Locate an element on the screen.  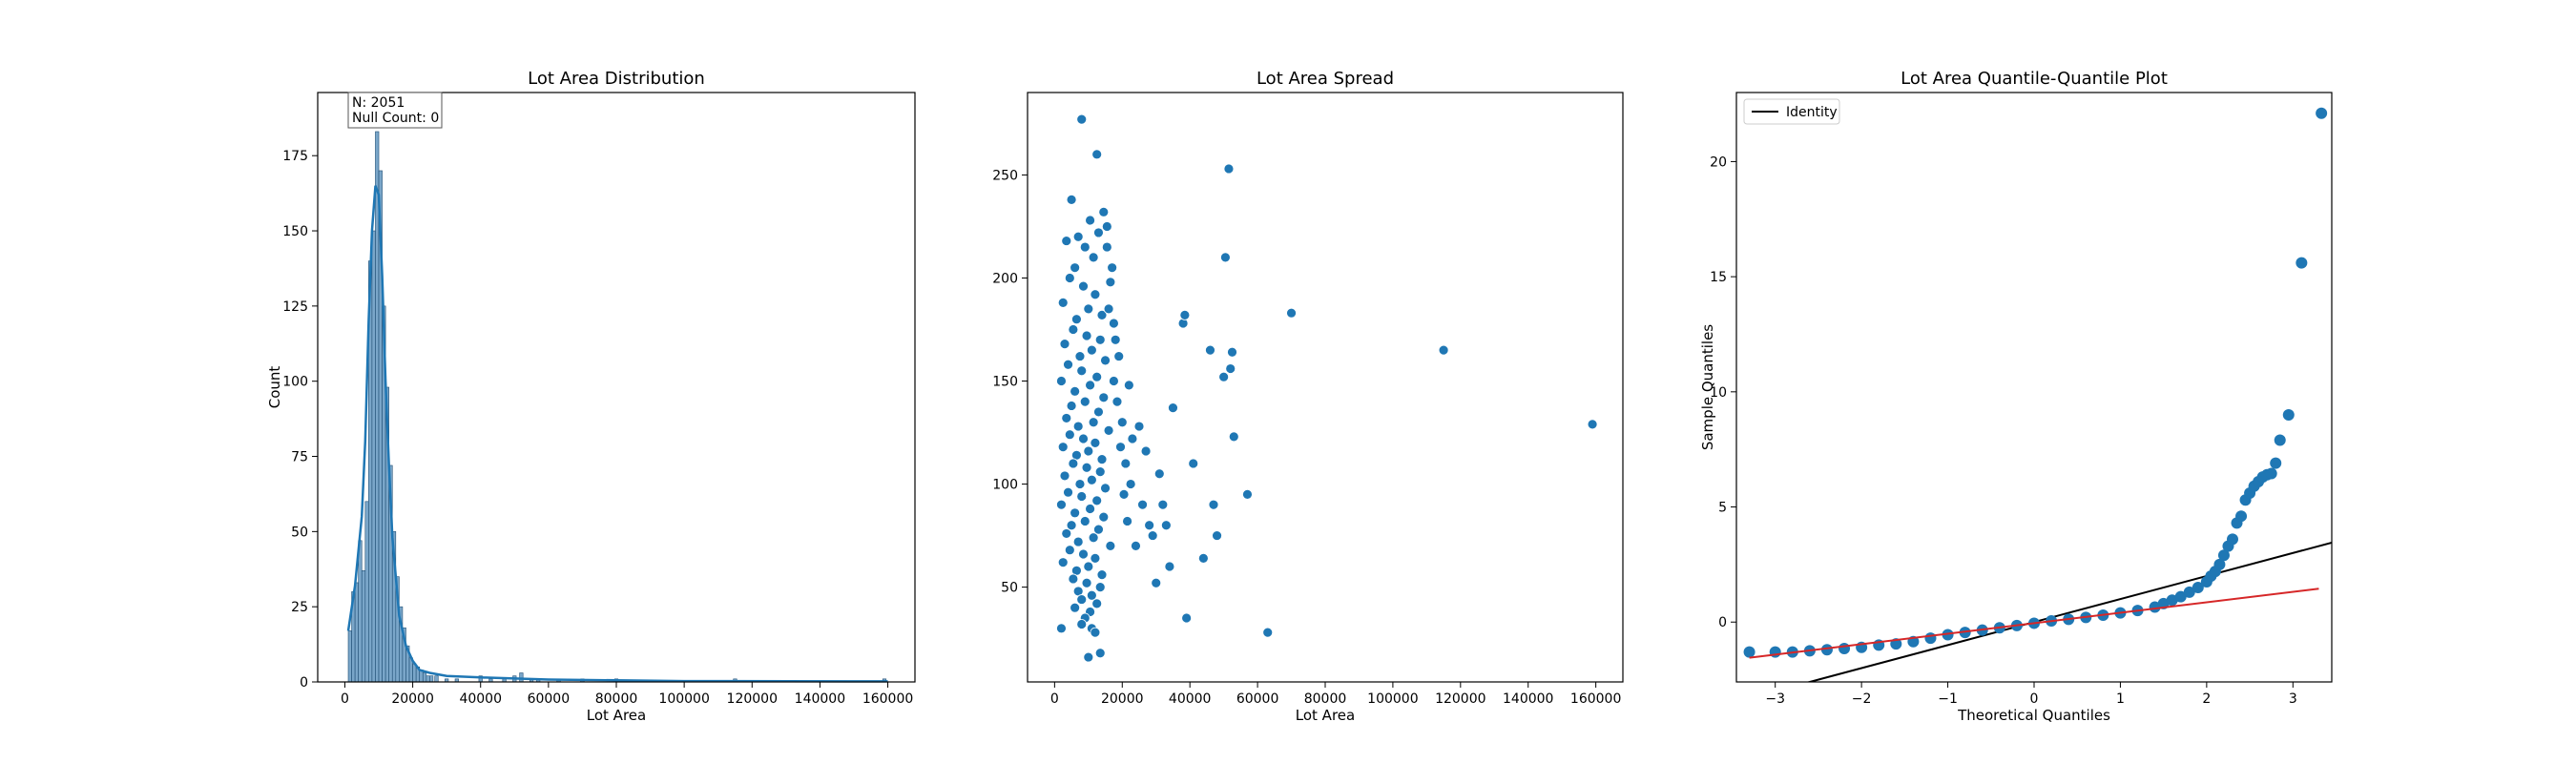
y-tick-label: 15 is located at coordinates (1718, 277).